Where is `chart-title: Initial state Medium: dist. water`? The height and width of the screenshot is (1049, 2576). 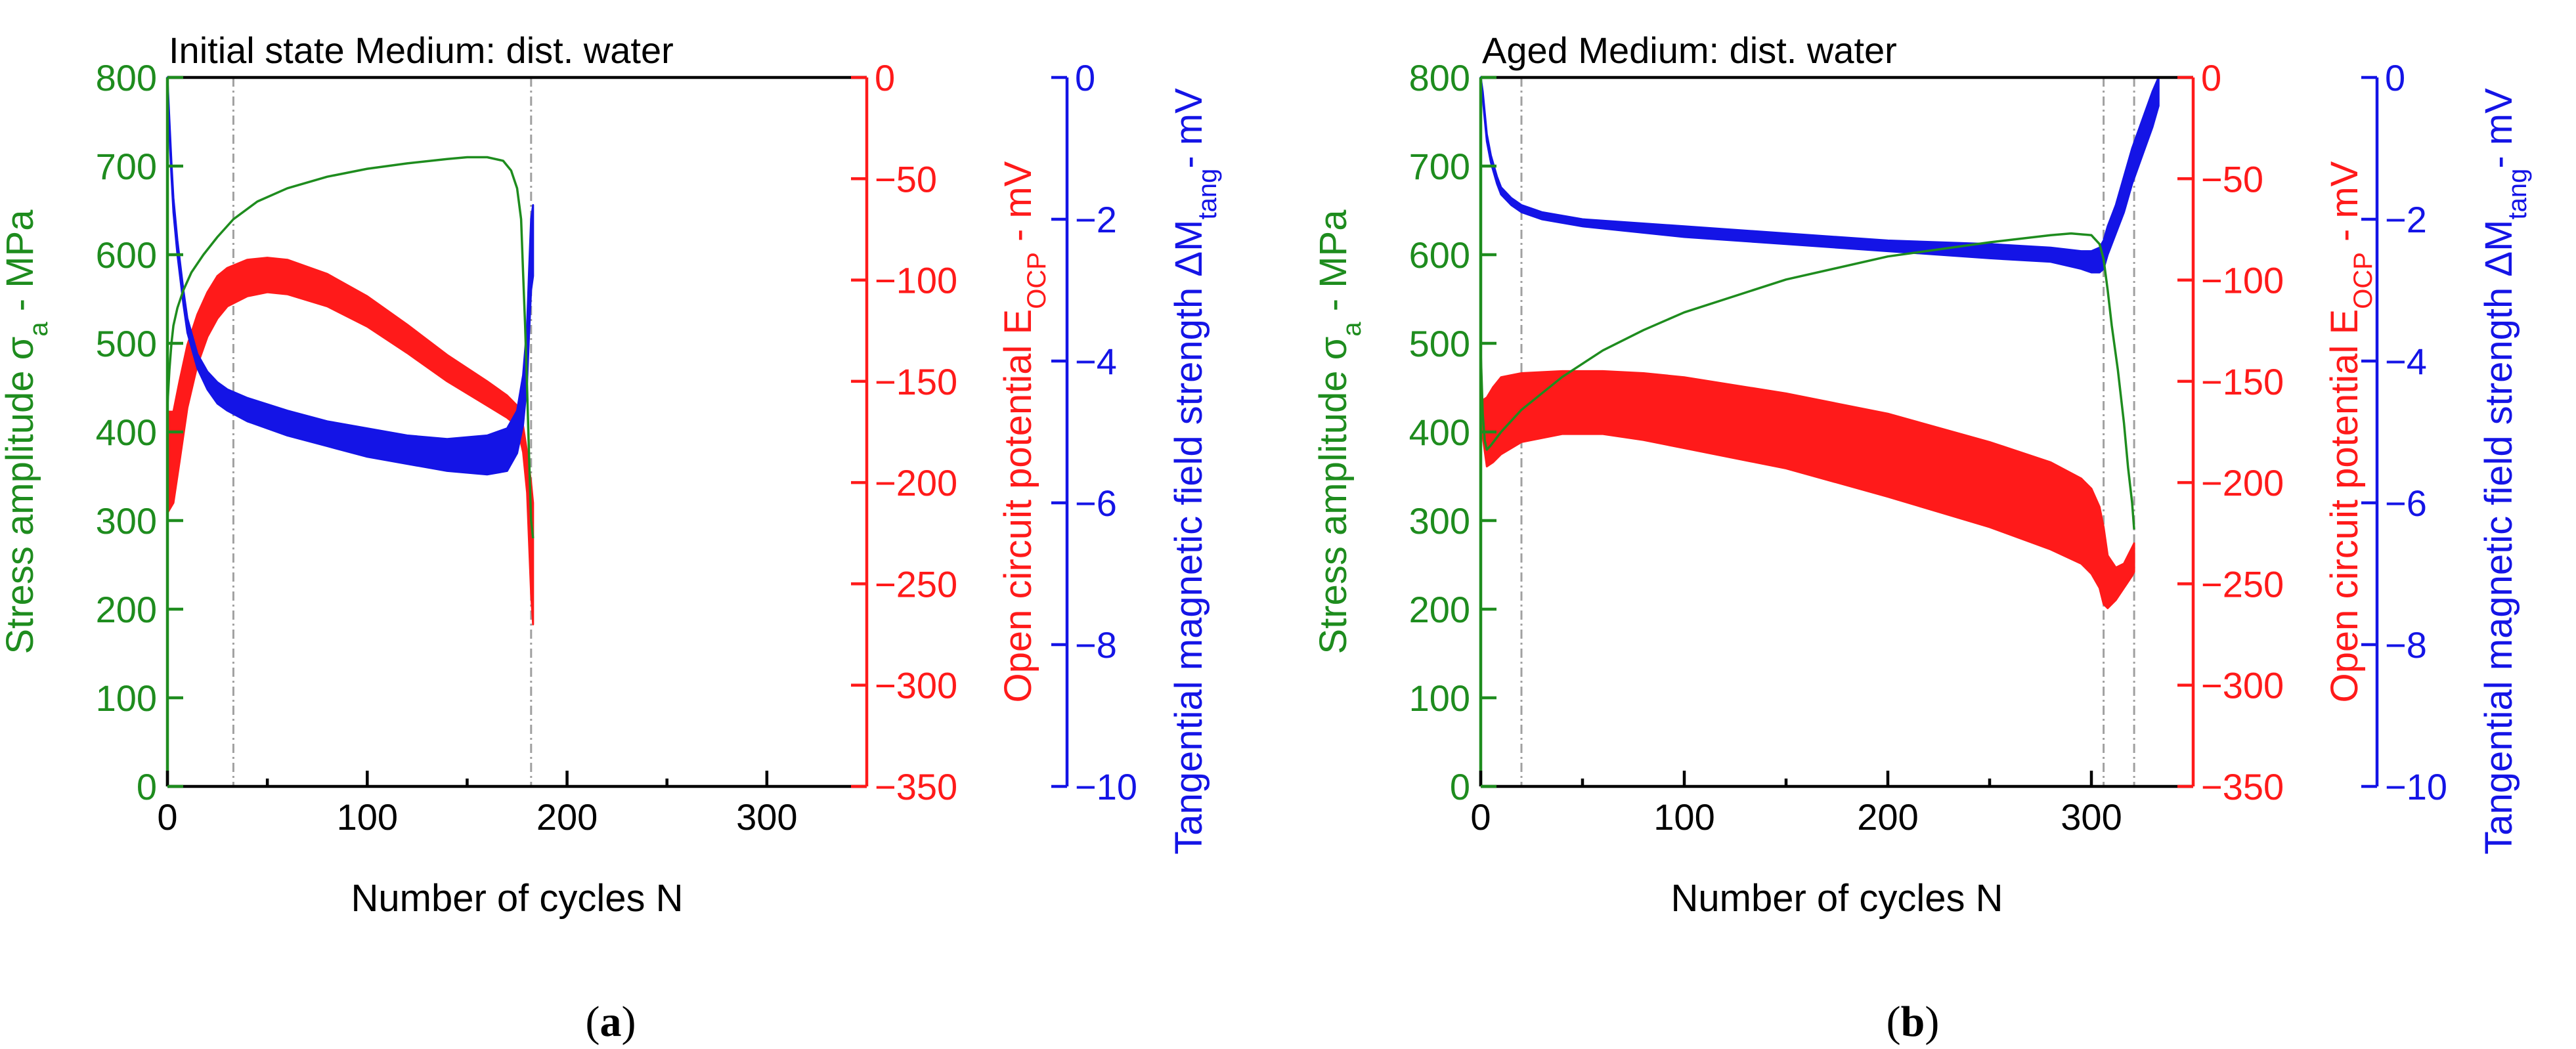
chart-title: Initial state Medium: dist. water is located at coordinates (421, 50).